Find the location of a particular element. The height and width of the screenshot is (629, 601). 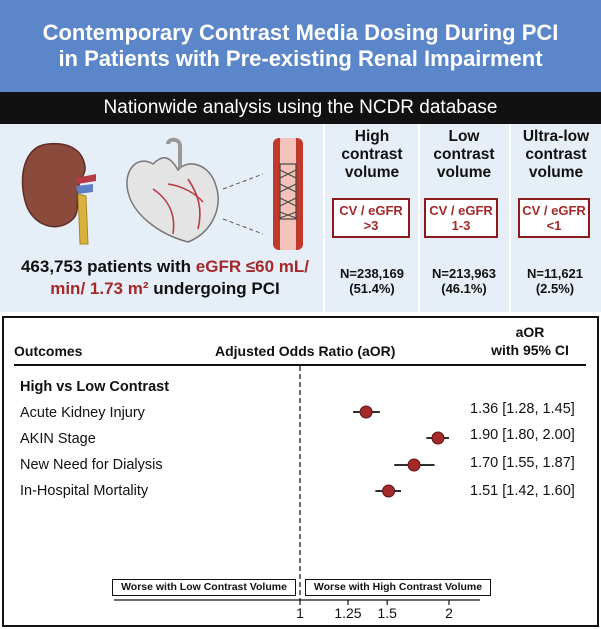

group-low-title: Low contrast volume is located at coordinates (464, 154).